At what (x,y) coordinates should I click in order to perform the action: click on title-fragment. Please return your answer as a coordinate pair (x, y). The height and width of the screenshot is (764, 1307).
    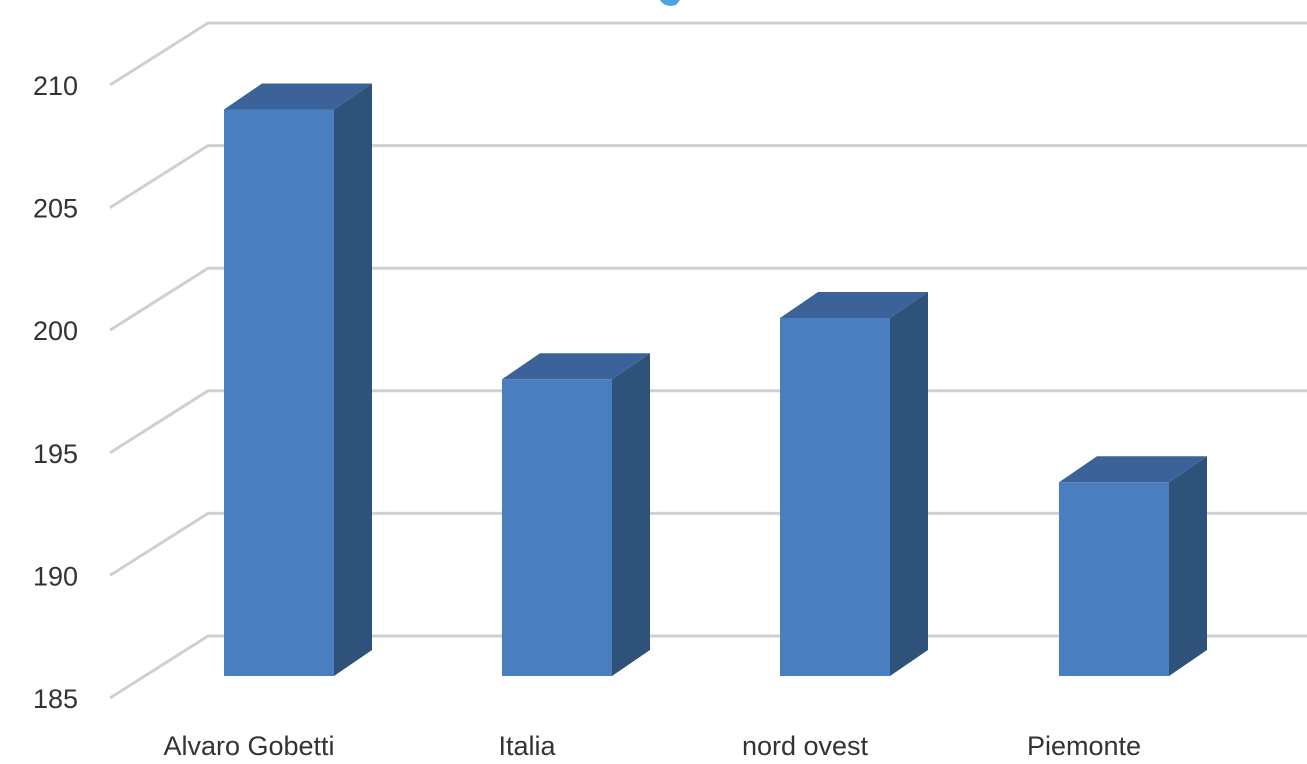
    Looking at the image, I should click on (670, 3).